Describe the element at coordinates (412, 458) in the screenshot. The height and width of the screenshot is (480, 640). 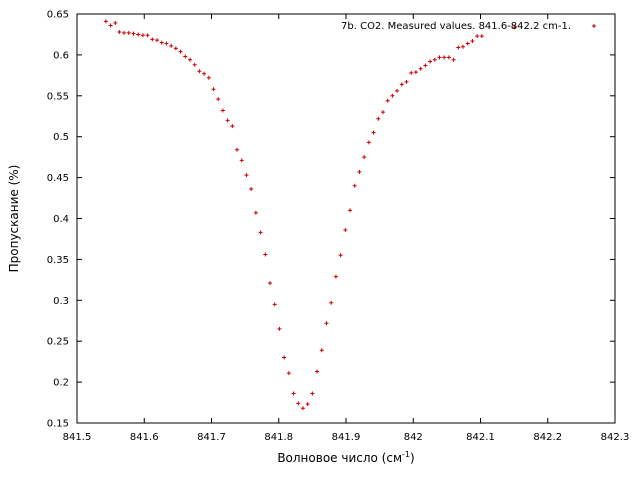
I see `x-axis-label-suffix: )` at that location.